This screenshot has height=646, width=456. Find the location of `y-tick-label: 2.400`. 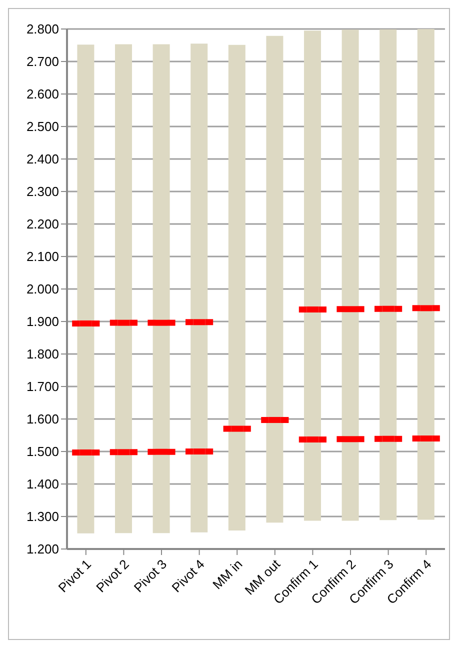

y-tick-label: 2.400 is located at coordinates (42, 159).